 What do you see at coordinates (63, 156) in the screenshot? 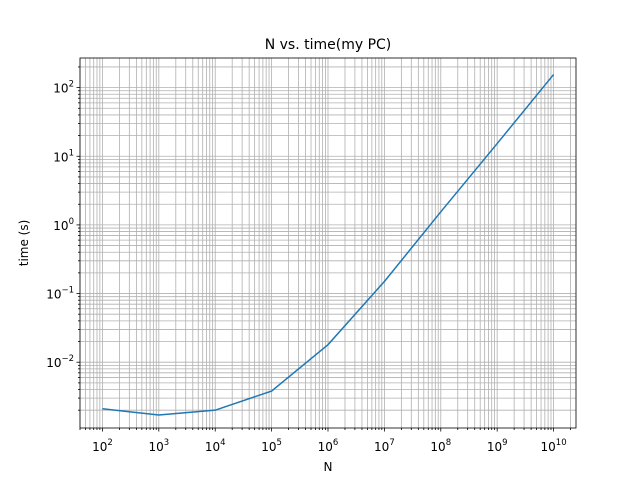
I see `y-tick-label: 10¹` at bounding box center [63, 156].